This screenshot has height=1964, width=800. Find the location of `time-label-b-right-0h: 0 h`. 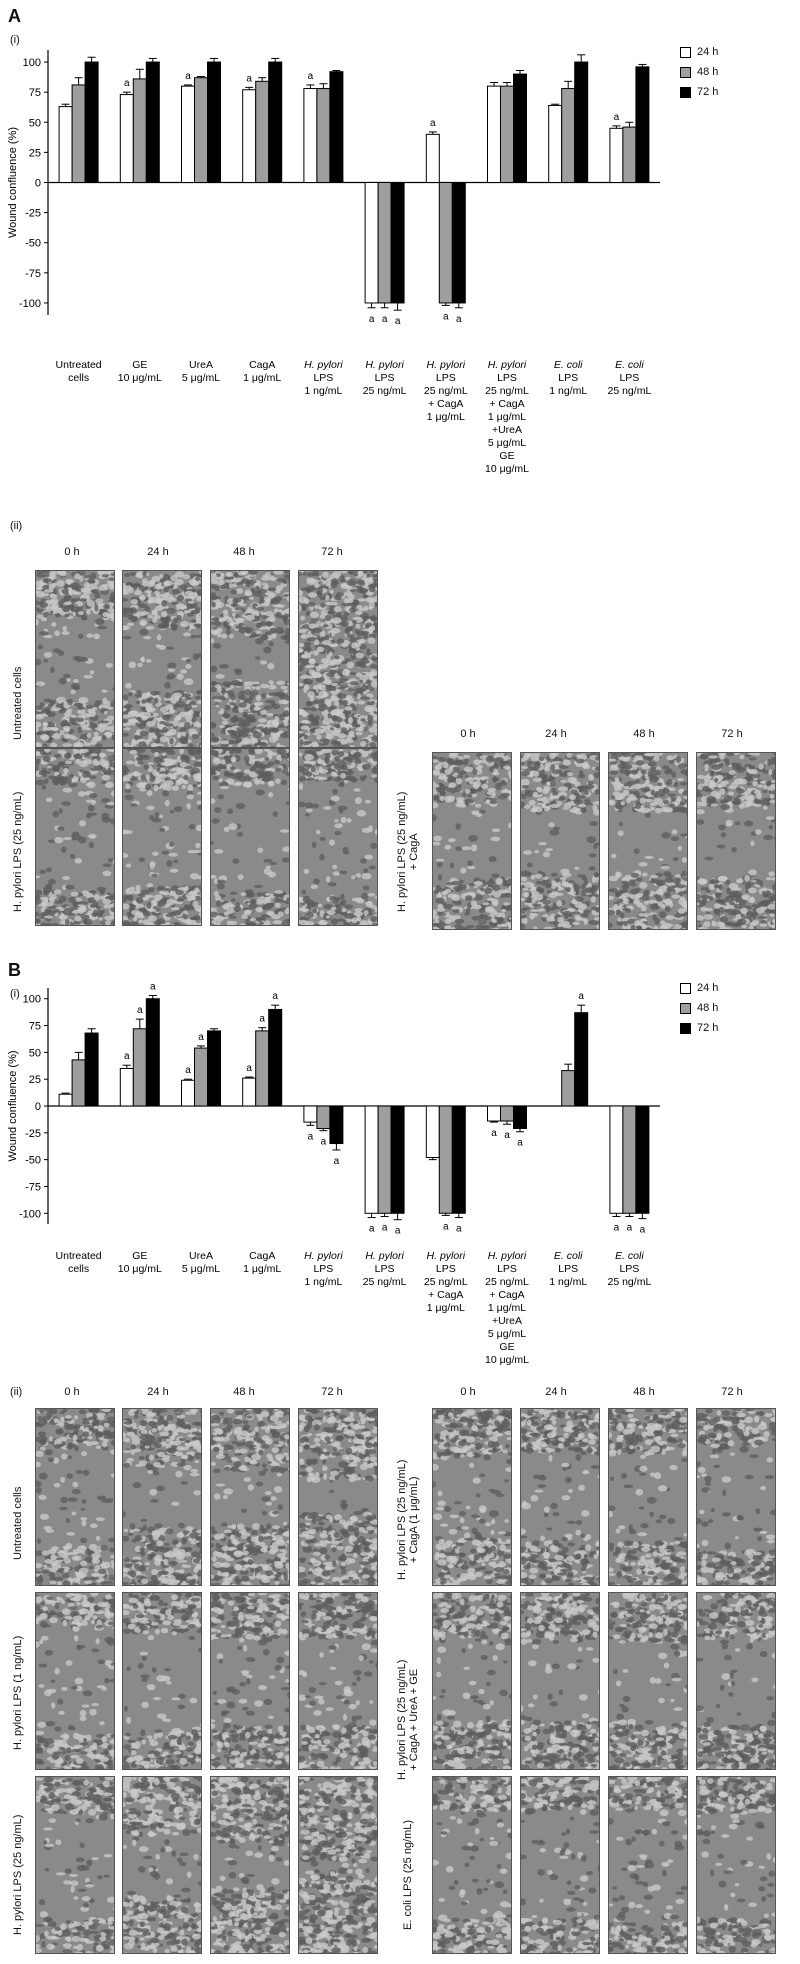

time-label-b-right-0h: 0 h is located at coordinates (468, 1392).